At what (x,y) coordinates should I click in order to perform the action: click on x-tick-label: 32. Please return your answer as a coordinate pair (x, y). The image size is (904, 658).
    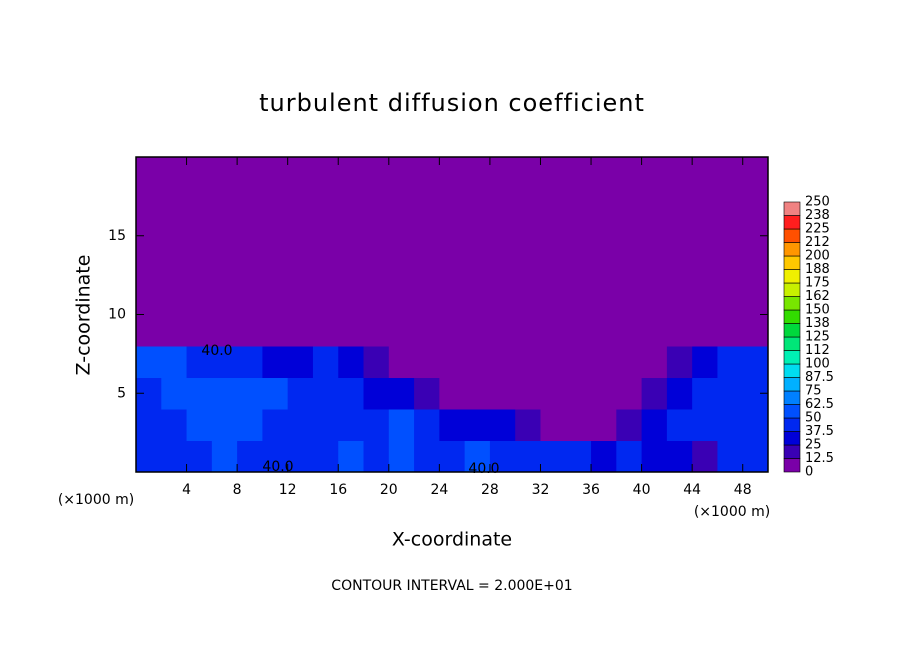
    Looking at the image, I should click on (541, 490).